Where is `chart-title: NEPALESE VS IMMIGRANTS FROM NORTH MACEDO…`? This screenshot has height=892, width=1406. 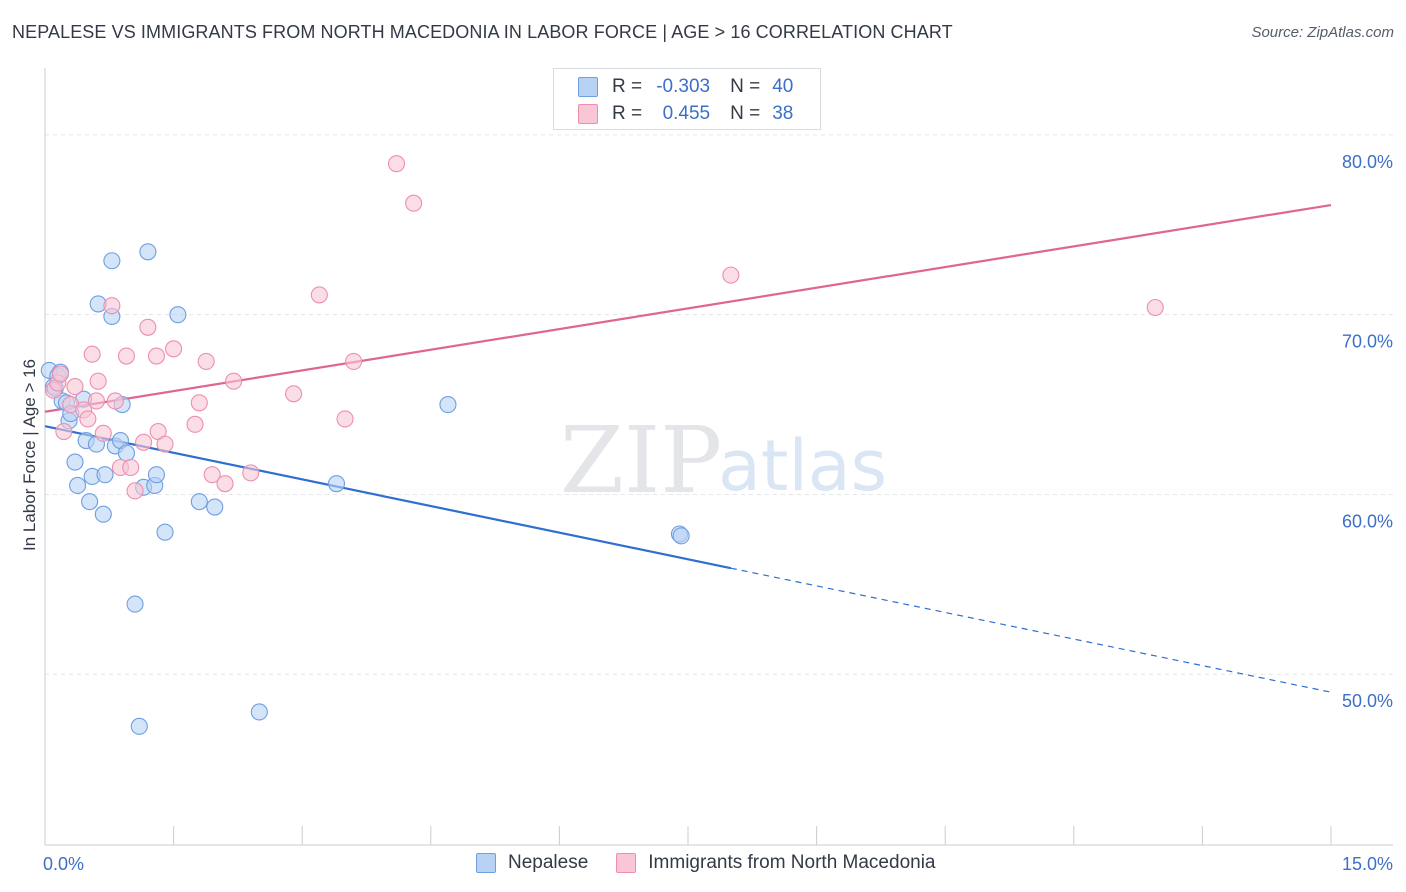
chart-title: NEPALESE VS IMMIGRANTS FROM NORTH MACEDO… is located at coordinates (482, 32).